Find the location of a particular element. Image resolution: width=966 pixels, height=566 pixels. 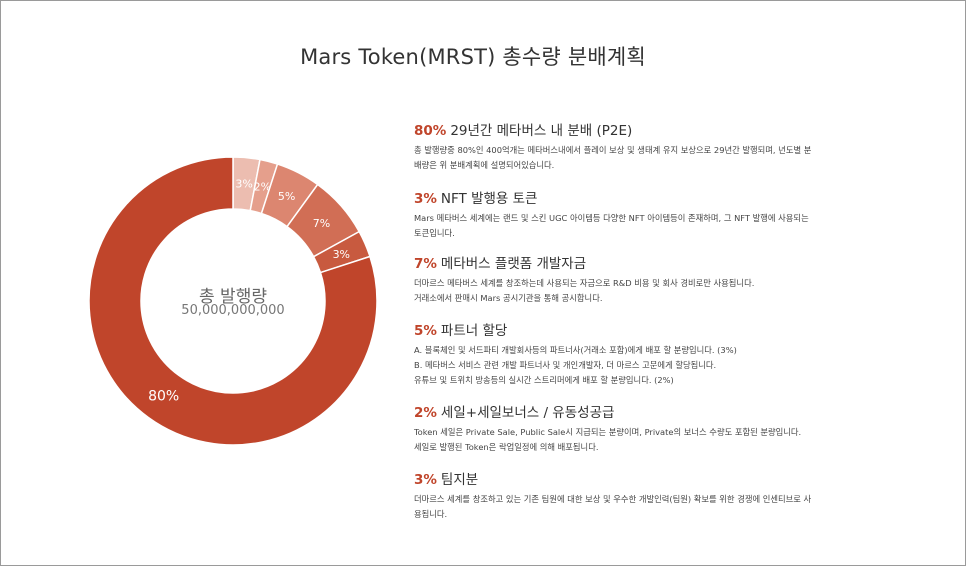

desc-percent: 5% is located at coordinates (425, 331).